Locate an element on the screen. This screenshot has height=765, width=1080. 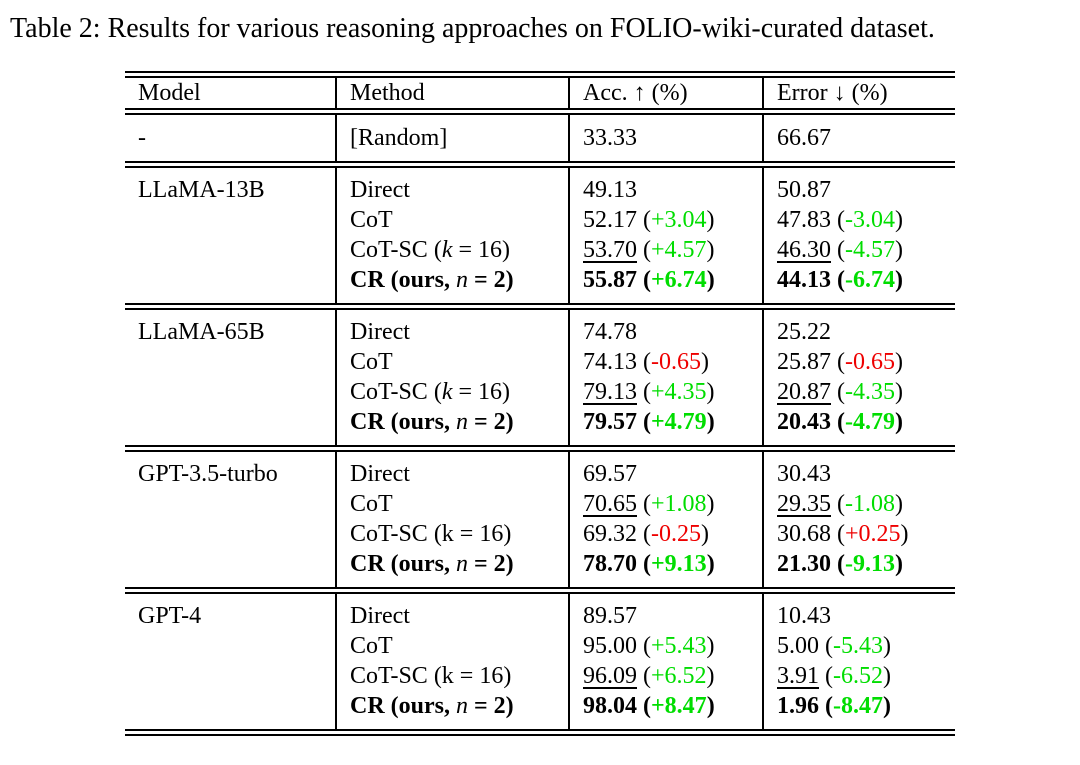
accuracy-cell: 55.87 (+6.74) is located at coordinates (665, 286).